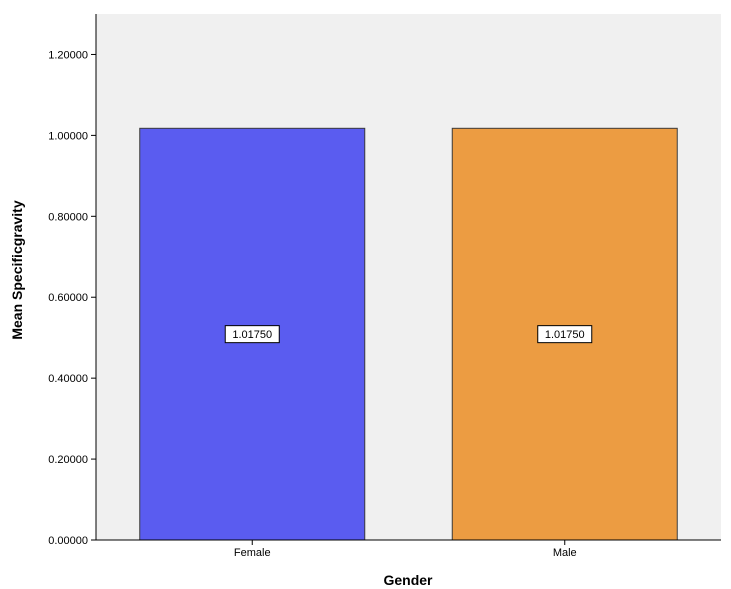 Image resolution: width=731 pixels, height=589 pixels. What do you see at coordinates (408, 580) in the screenshot?
I see `x-axis-title: Gender` at bounding box center [408, 580].